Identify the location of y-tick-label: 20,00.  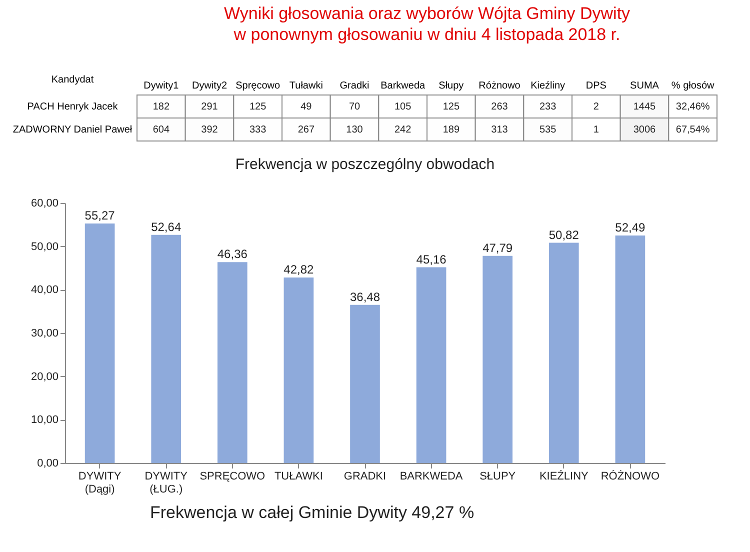
(44, 376).